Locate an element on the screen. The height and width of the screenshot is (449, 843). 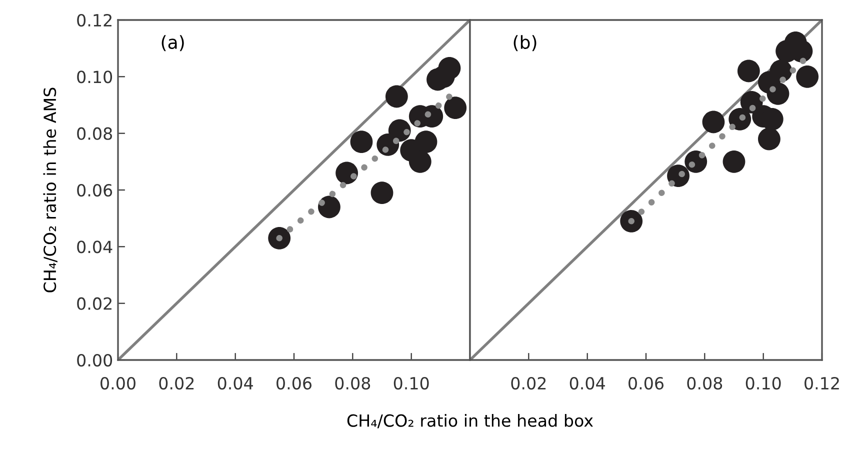
y-tick-label: 0.06 is located at coordinates (94, 190).